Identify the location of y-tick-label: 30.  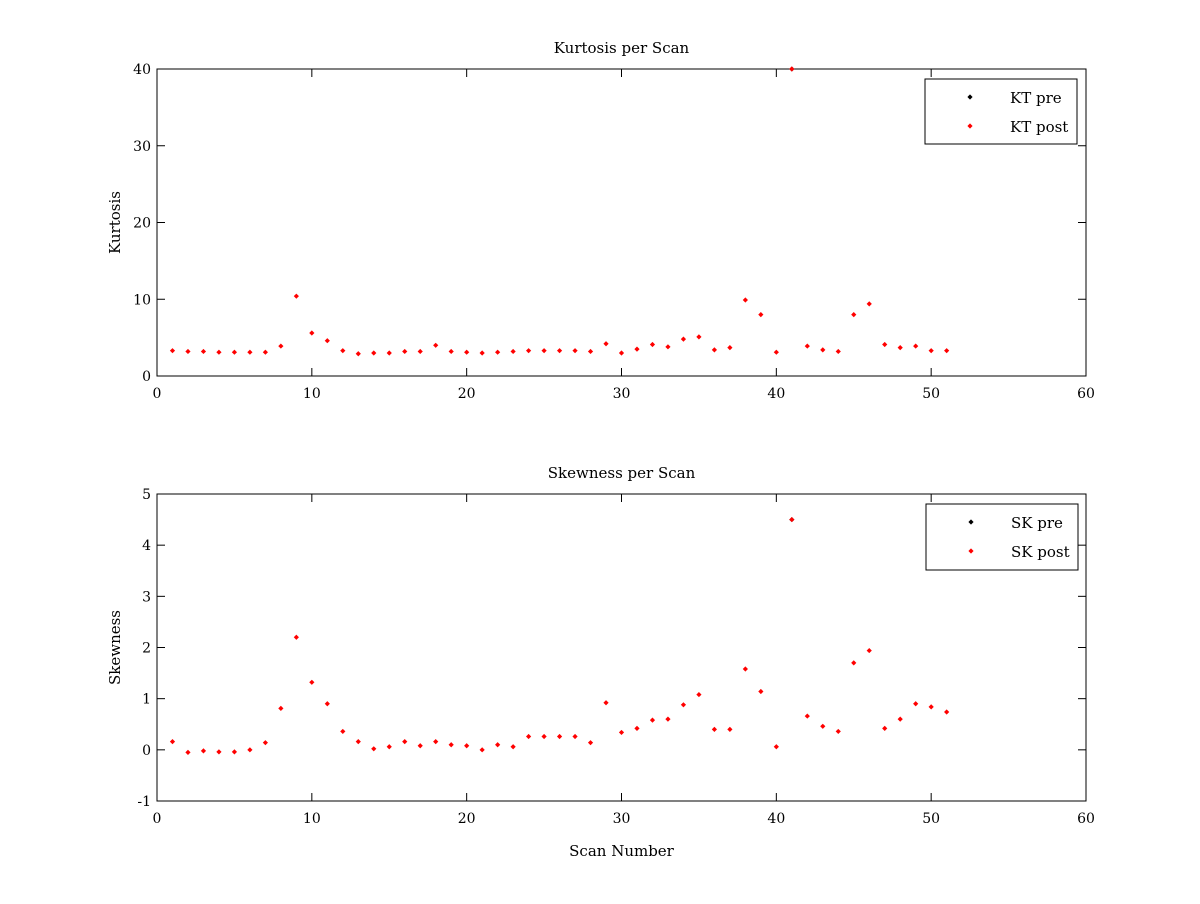
(142, 147).